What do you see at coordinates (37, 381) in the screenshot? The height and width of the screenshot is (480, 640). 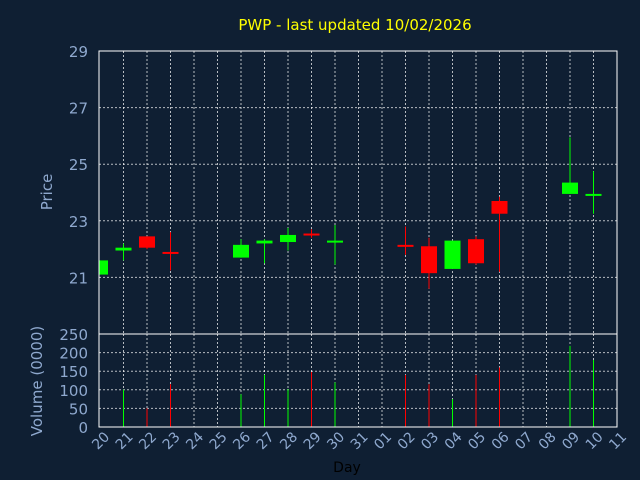 I see `volume-axis-label: Volume (0000)` at bounding box center [37, 381].